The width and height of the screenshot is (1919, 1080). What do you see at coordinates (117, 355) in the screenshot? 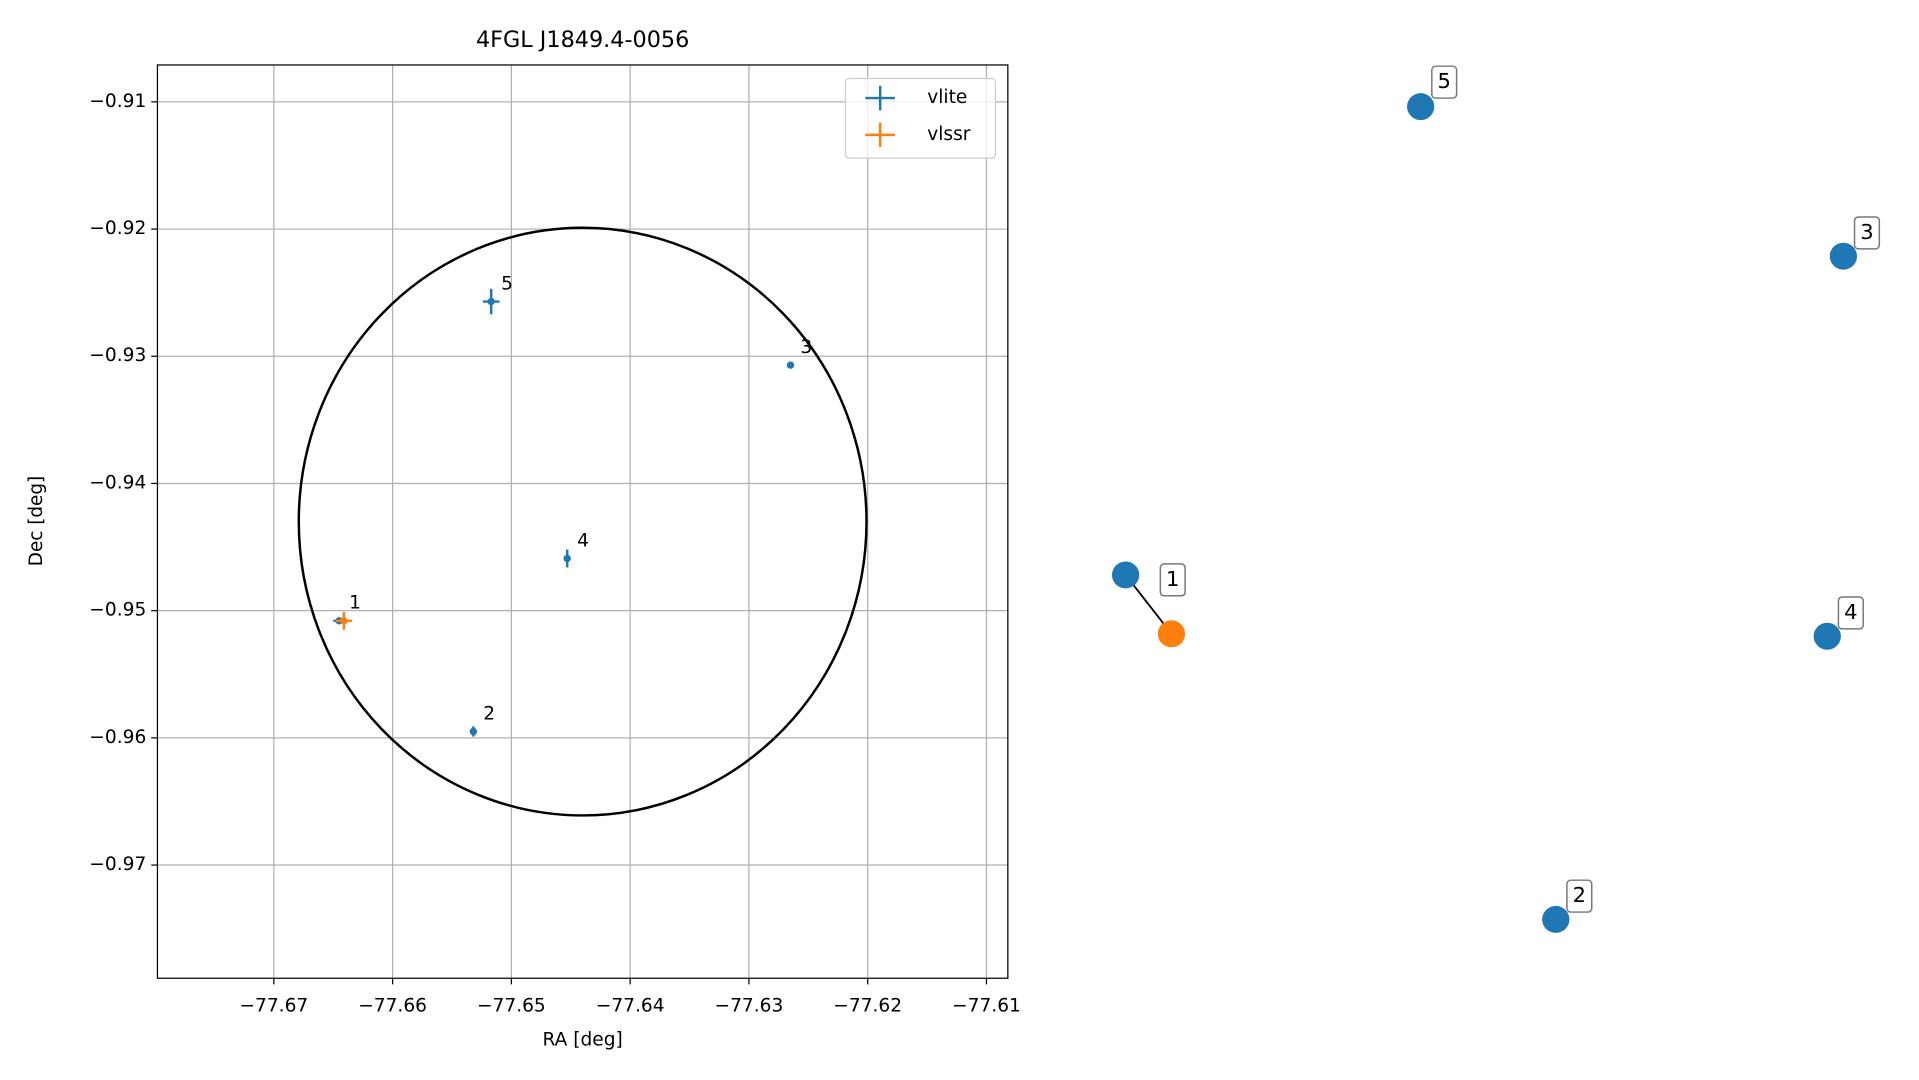
I see `y-tick-label: −0.93` at bounding box center [117, 355].